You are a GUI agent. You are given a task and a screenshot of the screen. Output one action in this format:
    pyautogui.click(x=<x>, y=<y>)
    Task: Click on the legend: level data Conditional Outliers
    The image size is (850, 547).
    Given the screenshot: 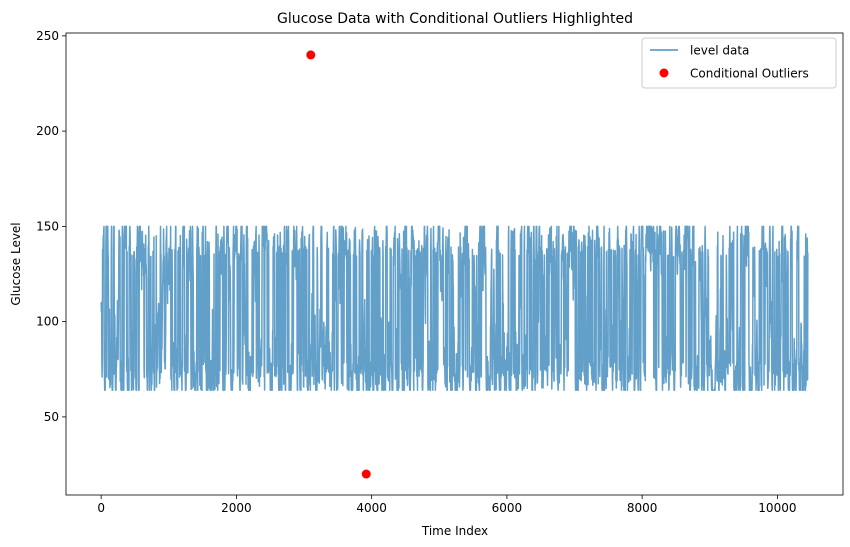 What is the action you would take?
    pyautogui.click(x=739, y=63)
    